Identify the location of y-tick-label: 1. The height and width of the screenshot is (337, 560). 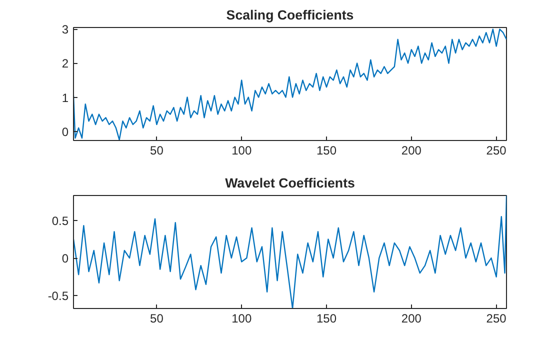
(65, 97).